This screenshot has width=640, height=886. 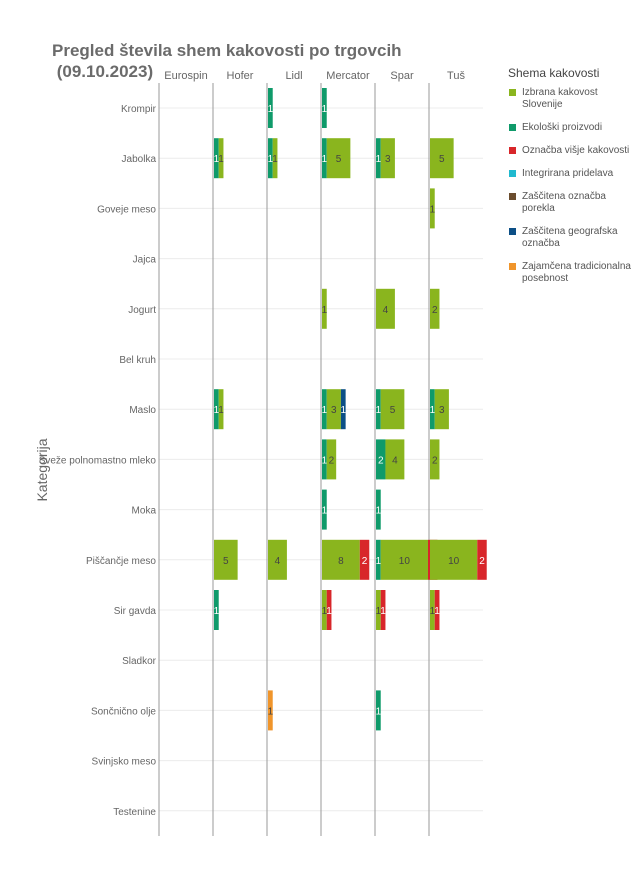 I want to click on category-tick-label: Bel kruh, so click(x=137, y=360).